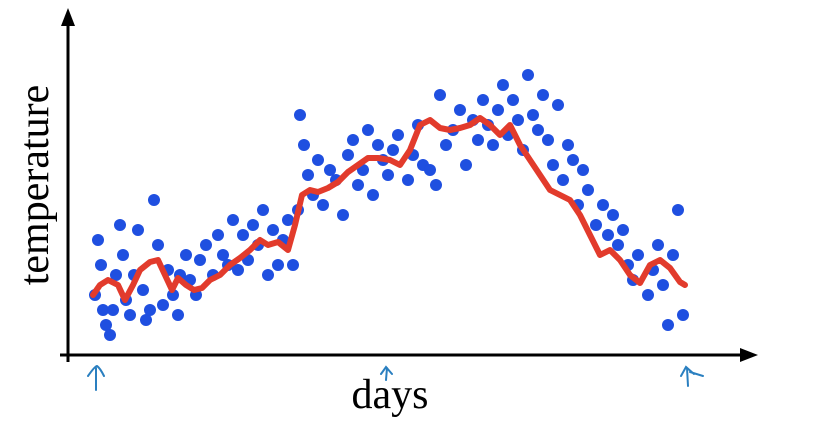 This screenshot has height=426, width=816. I want to click on x-axis-arrow, so click(749, 355).